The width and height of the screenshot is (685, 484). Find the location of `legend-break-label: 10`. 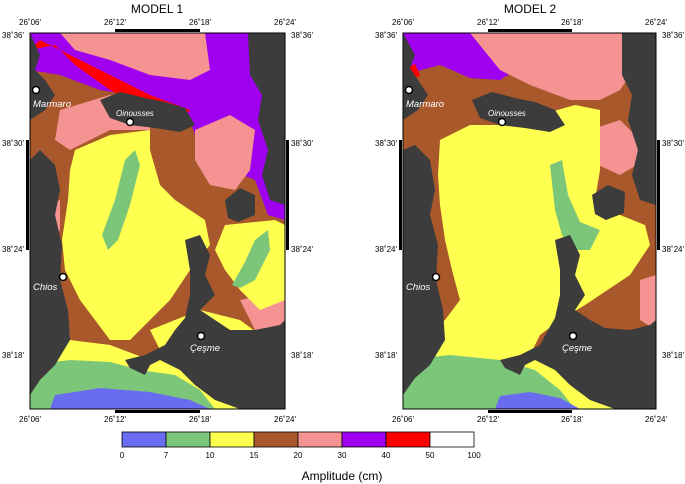

legend-break-label: 10 is located at coordinates (210, 455).